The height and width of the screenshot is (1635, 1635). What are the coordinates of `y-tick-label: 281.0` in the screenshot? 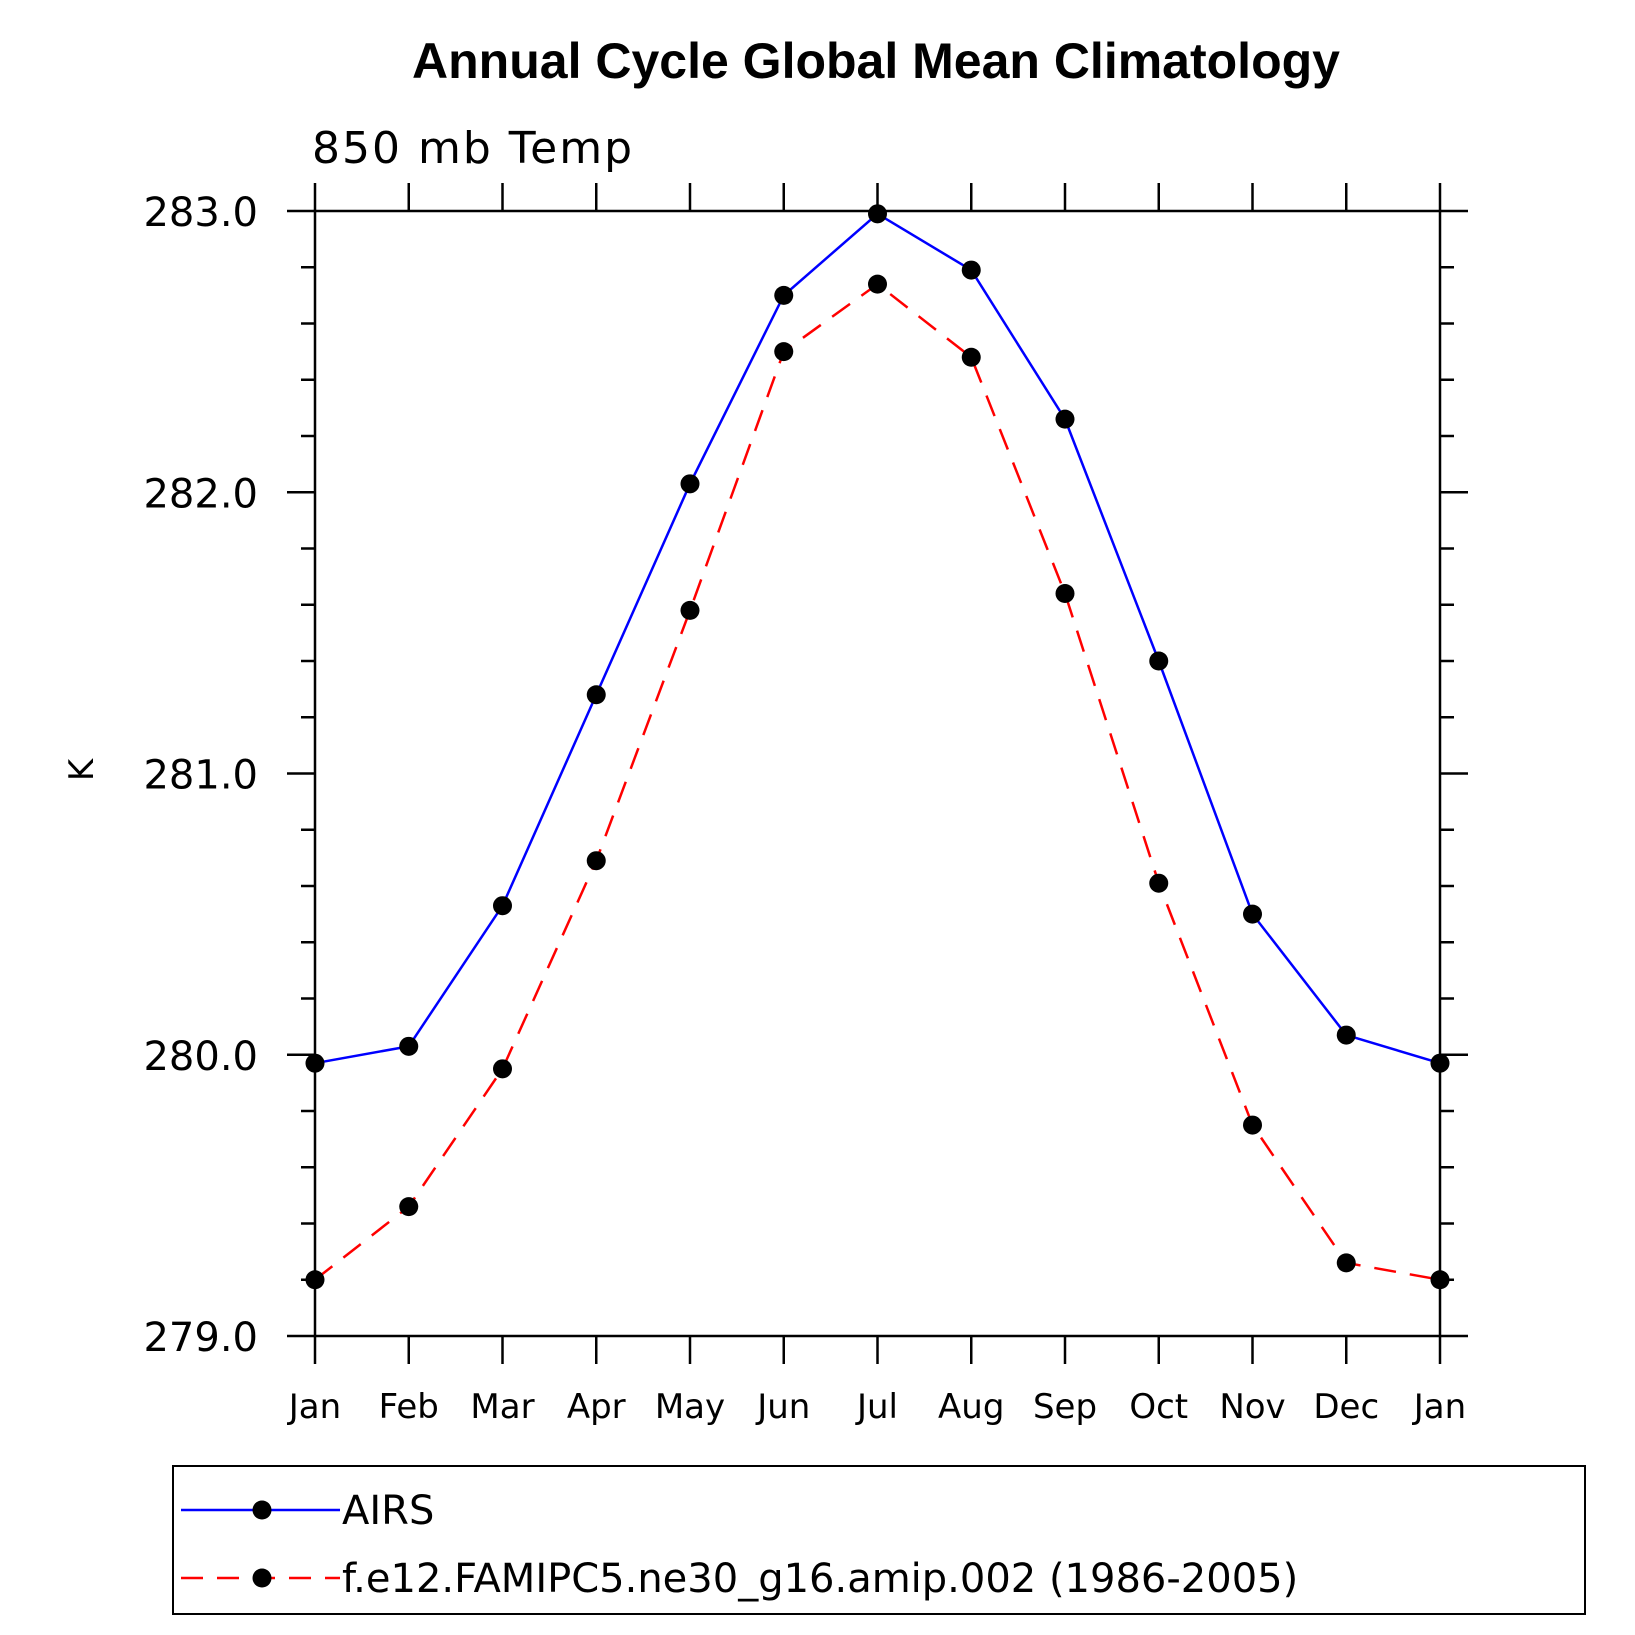 It's located at (200, 776).